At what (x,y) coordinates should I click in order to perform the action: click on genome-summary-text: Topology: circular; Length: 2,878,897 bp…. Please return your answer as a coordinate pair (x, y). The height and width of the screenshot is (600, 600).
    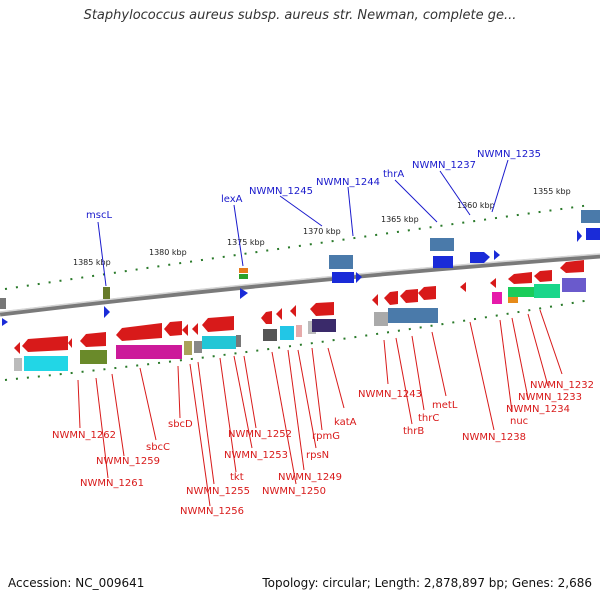
    Looking at the image, I should click on (427, 583).